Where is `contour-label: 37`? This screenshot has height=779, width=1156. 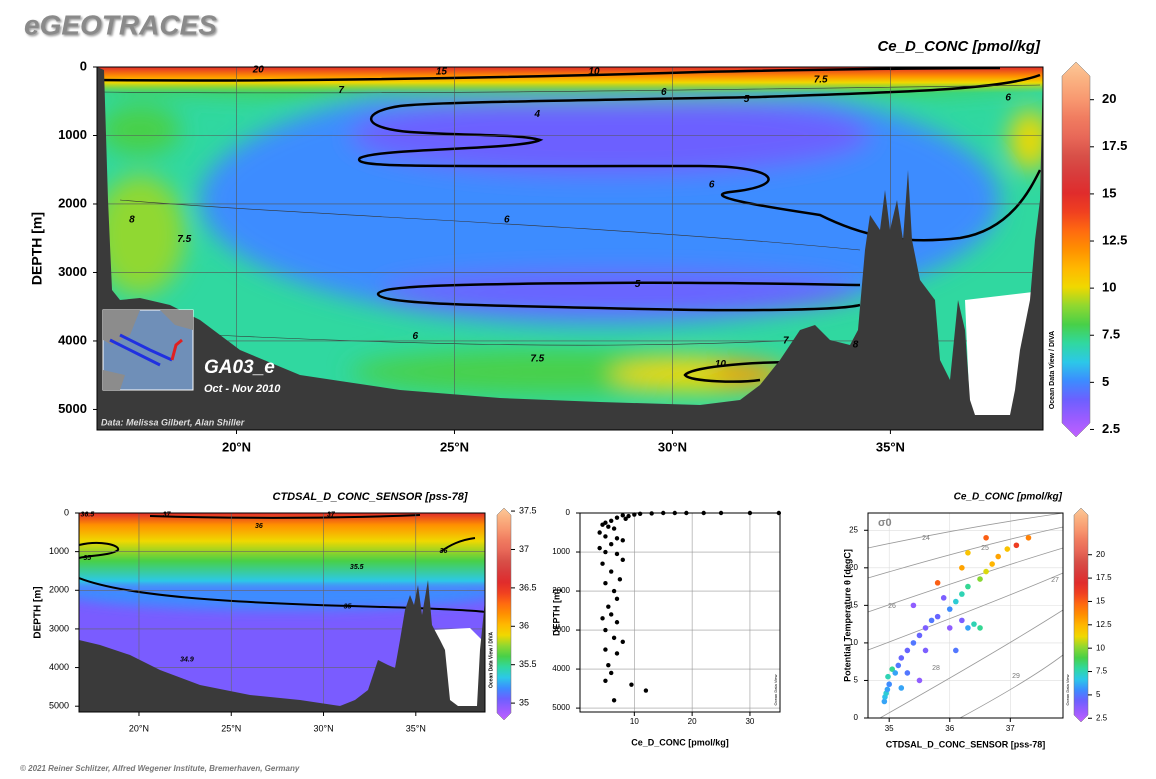
contour-label: 37 is located at coordinates (167, 514).